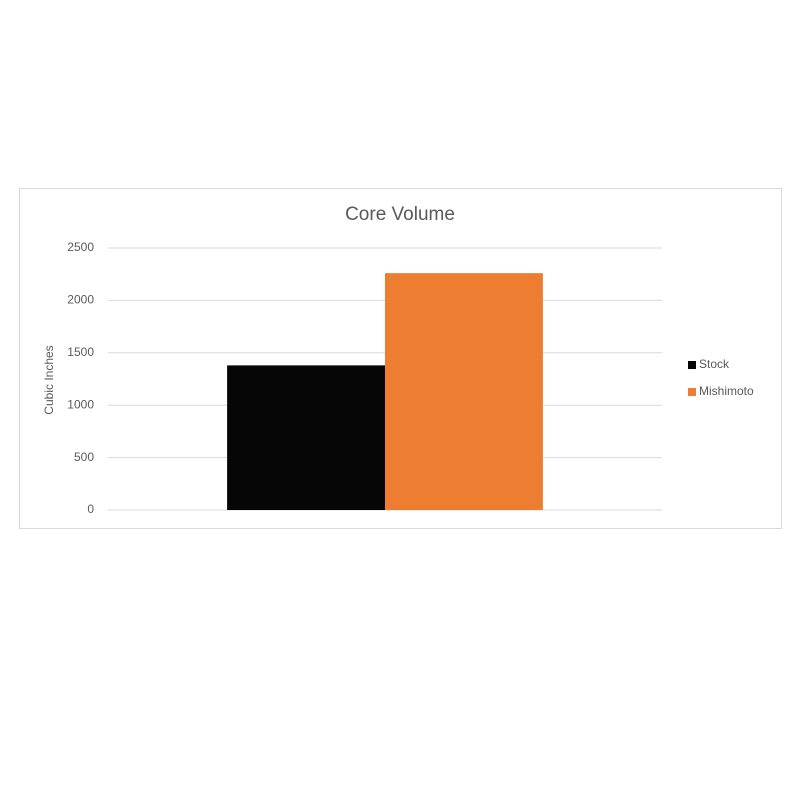  I want to click on y-tick-label: 1500, so click(80, 352).